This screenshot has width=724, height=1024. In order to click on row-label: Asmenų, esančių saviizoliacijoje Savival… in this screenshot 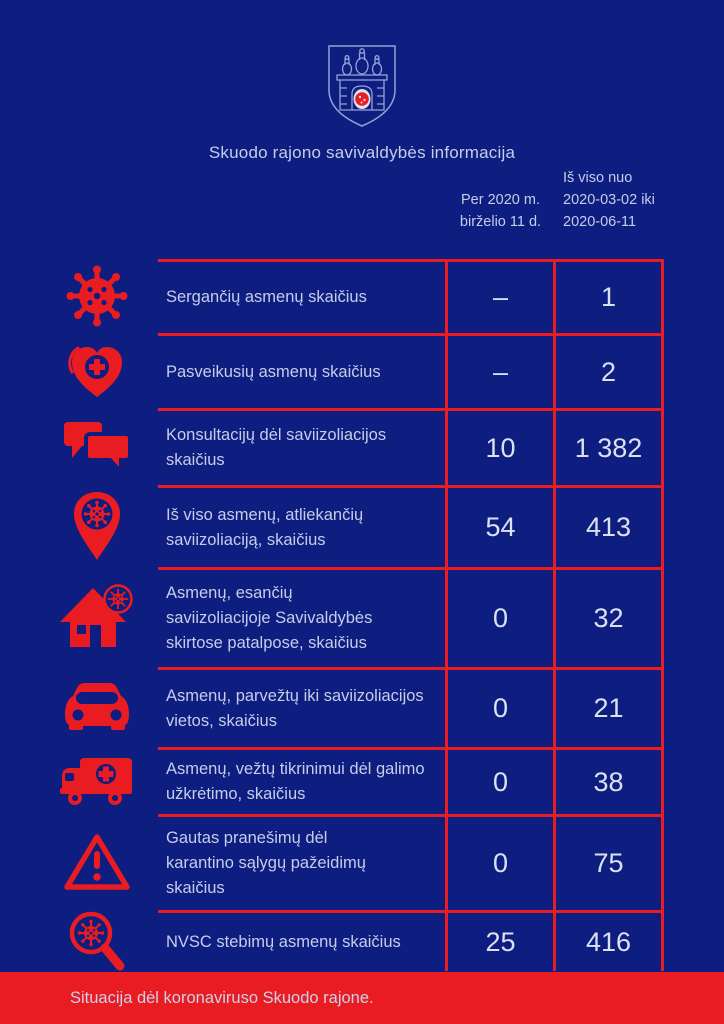, I will do `click(301, 617)`.